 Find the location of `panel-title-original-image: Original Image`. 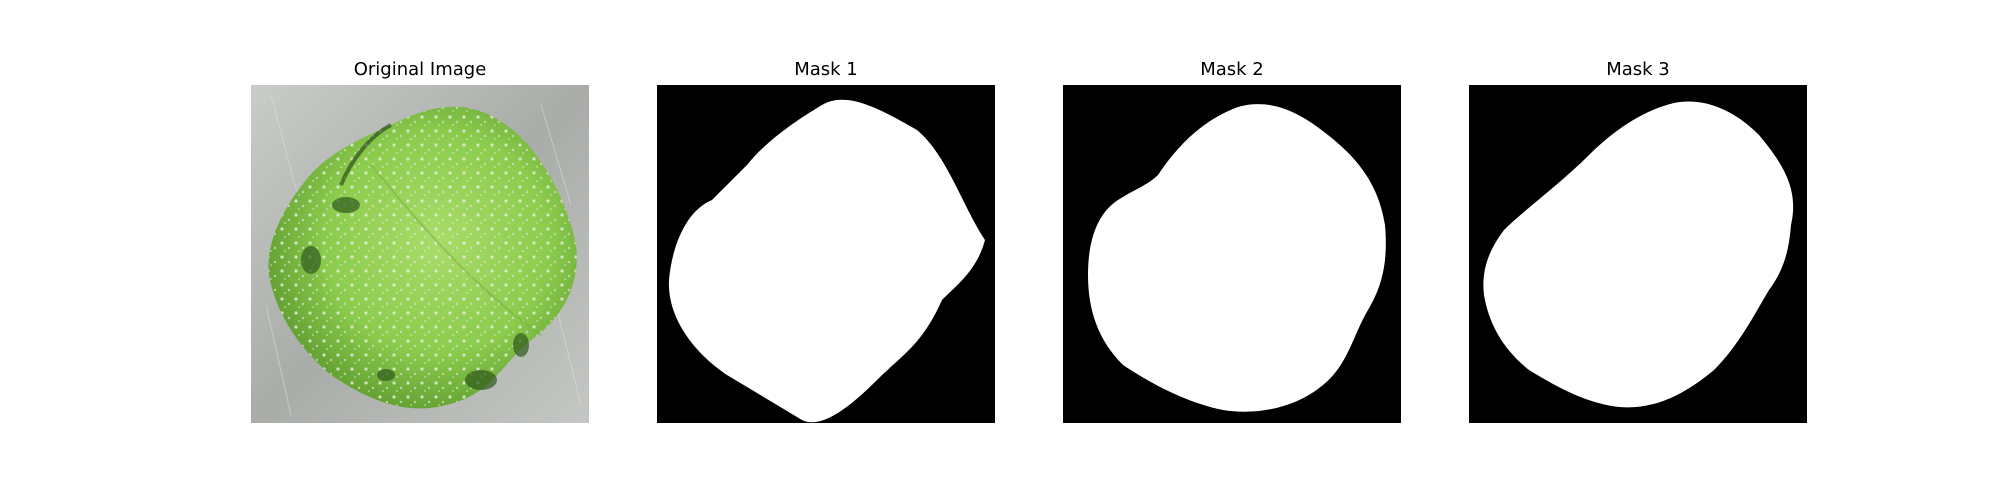

panel-title-original-image: Original Image is located at coordinates (420, 69).